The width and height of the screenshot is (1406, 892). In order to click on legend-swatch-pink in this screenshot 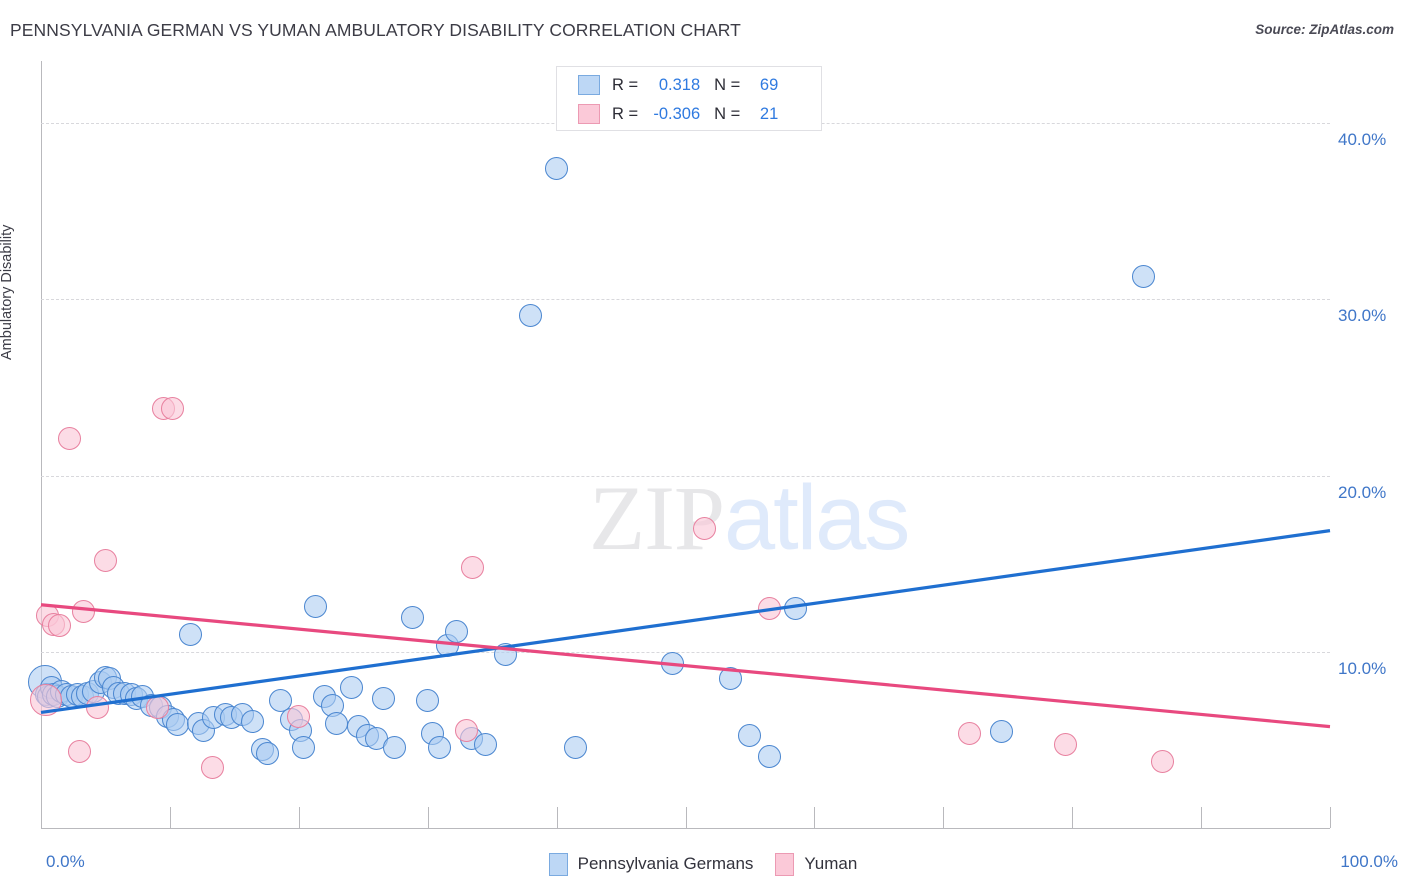, I will do `click(785, 864)`.